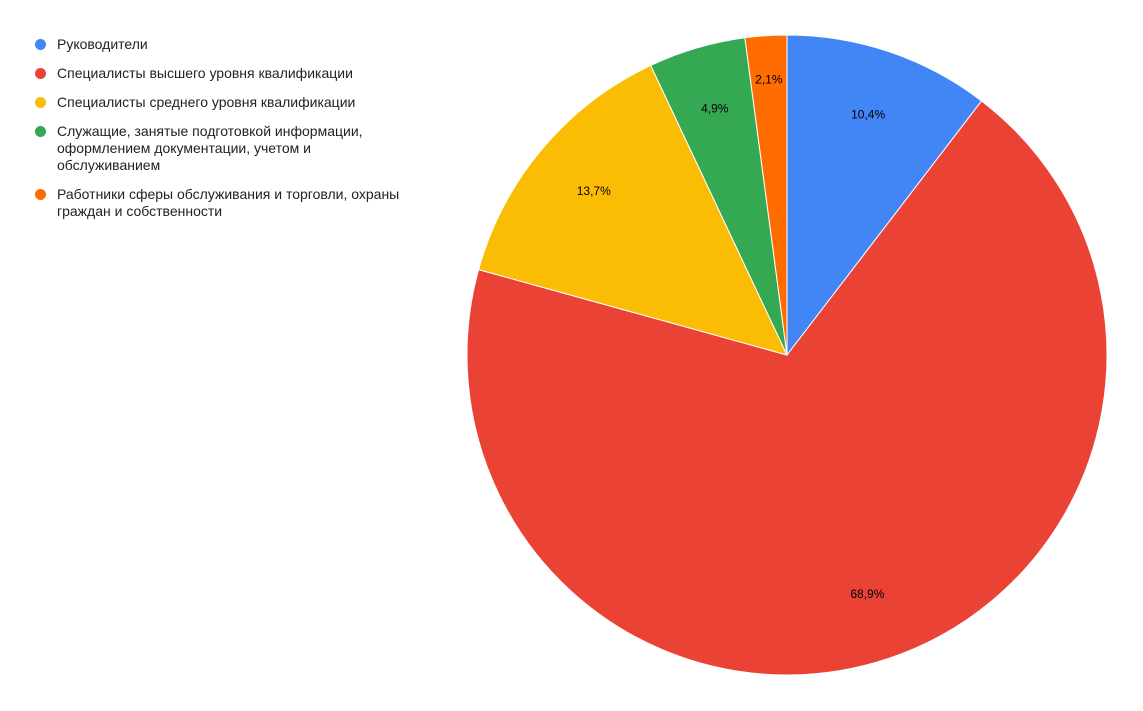 Image resolution: width=1143 pixels, height=711 pixels. What do you see at coordinates (102, 44) in the screenshot?
I see `legend-label: Руководители` at bounding box center [102, 44].